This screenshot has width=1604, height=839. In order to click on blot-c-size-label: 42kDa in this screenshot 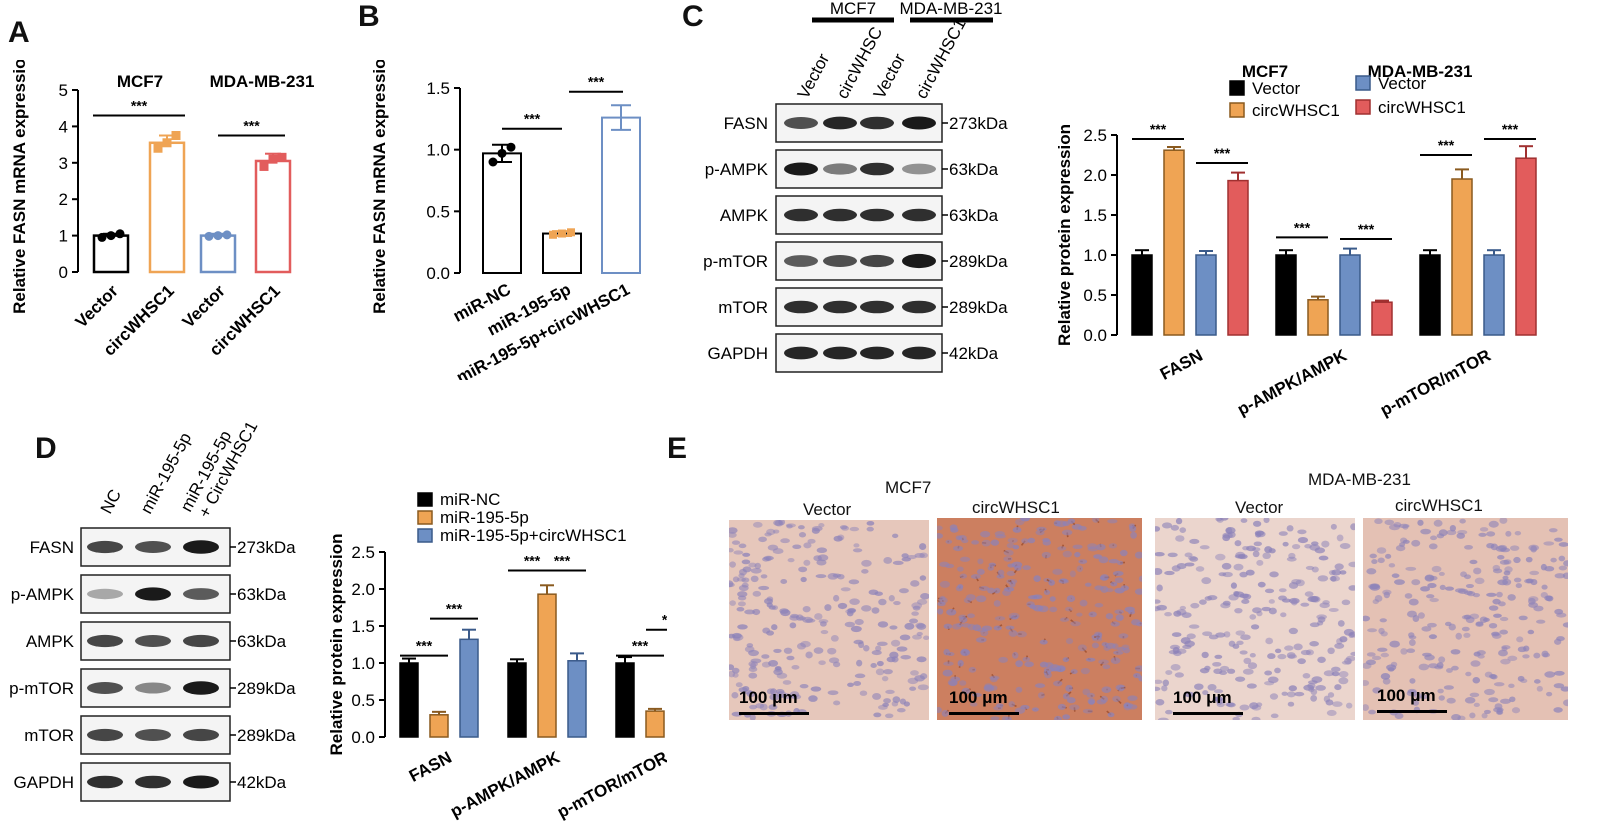, I will do `click(974, 353)`.